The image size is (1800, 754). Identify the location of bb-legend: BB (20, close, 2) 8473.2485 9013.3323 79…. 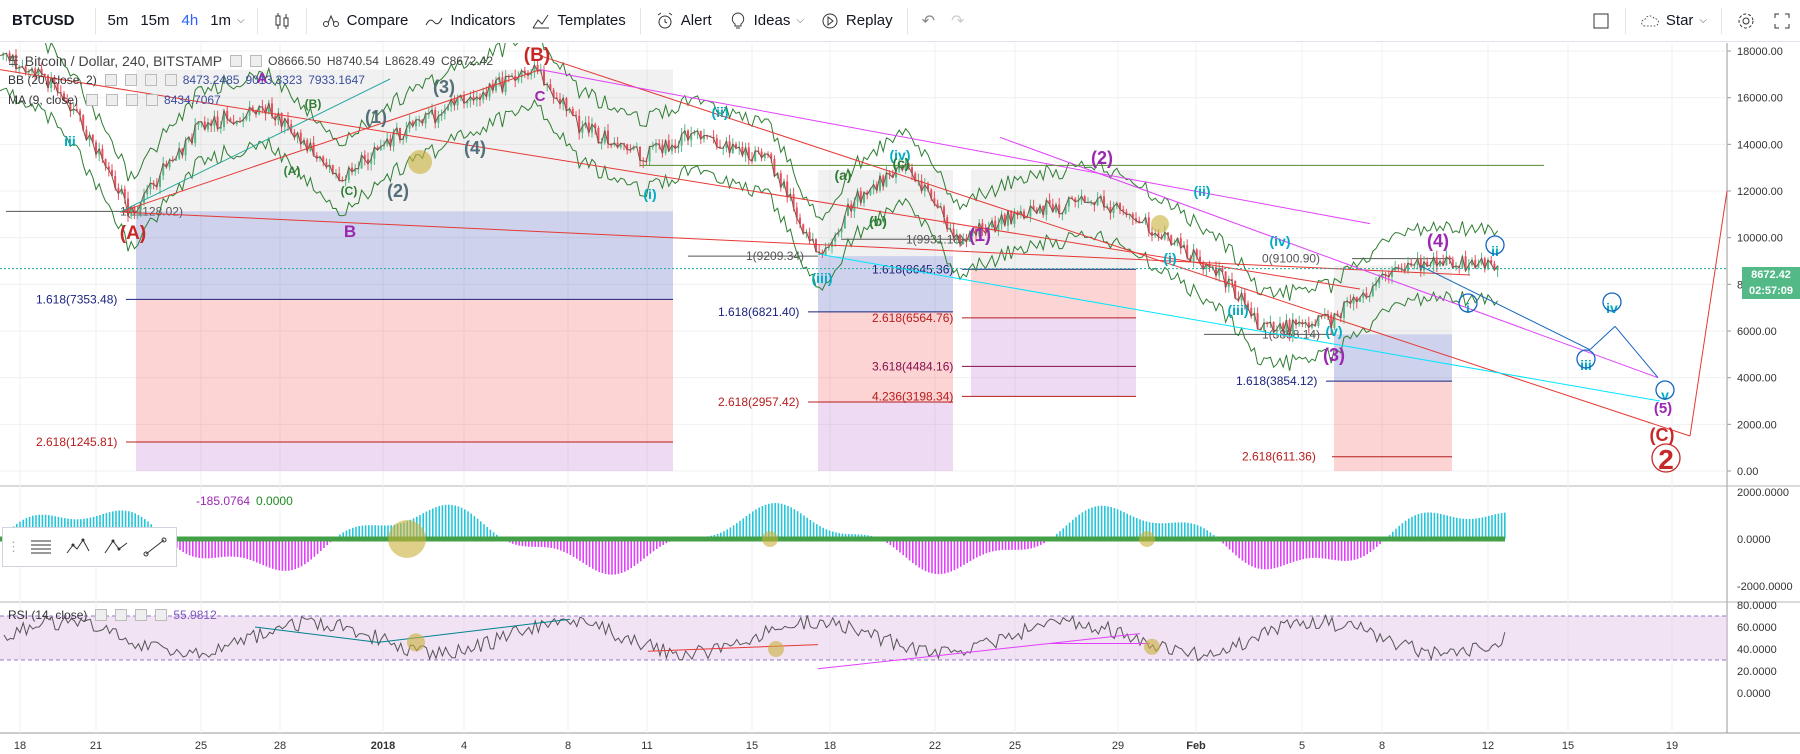
(186, 80).